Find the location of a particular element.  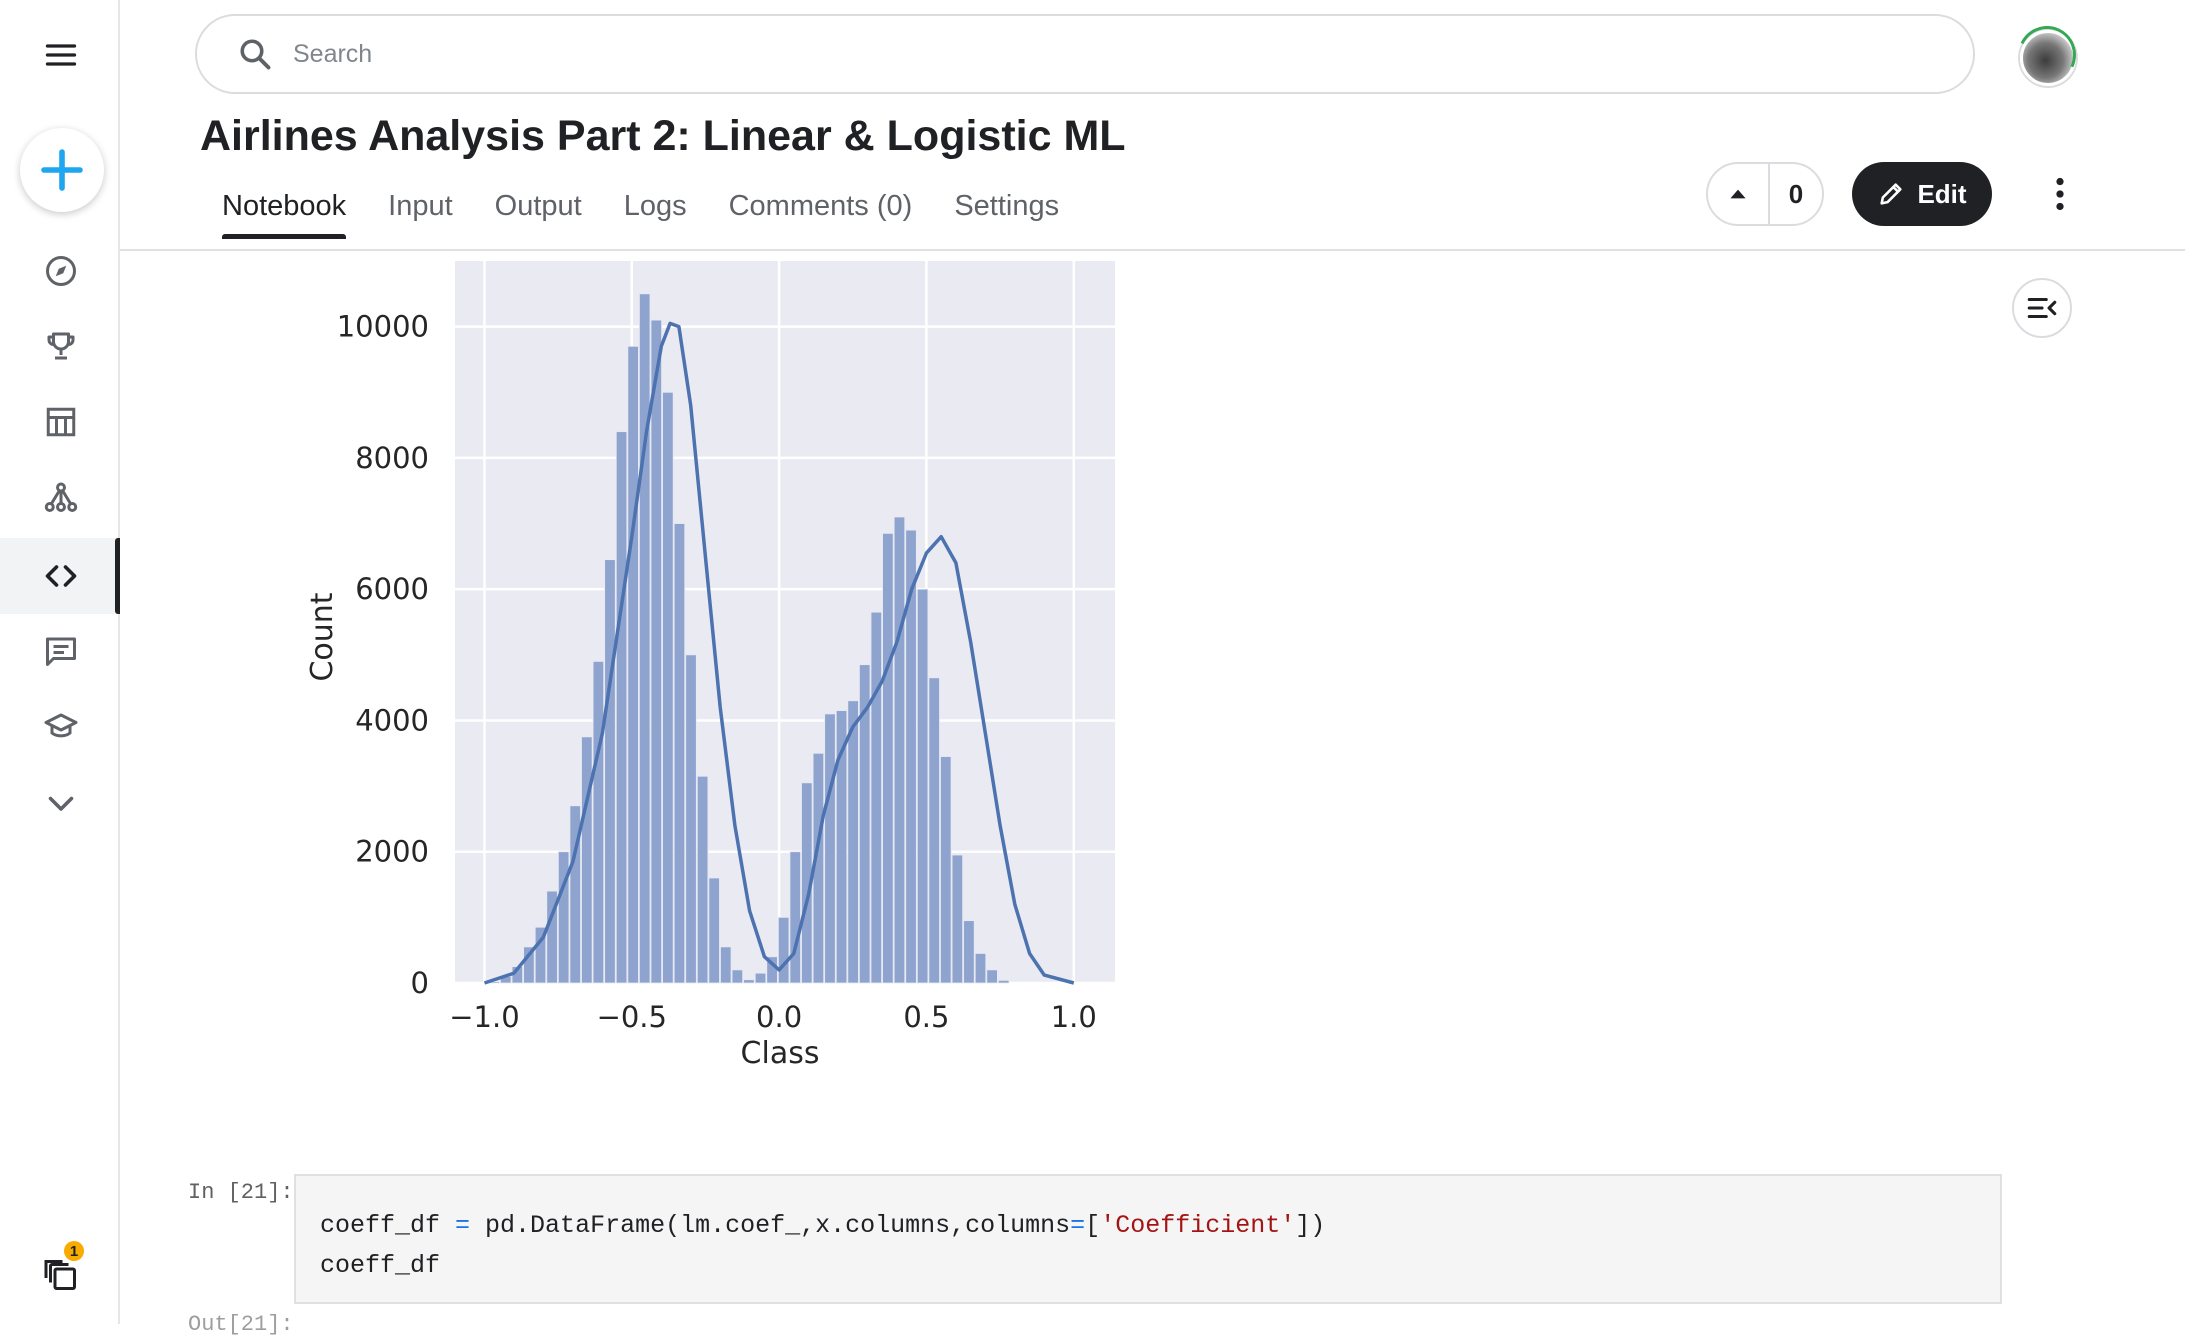

code-token: 'Coefficient' is located at coordinates (1198, 1225).